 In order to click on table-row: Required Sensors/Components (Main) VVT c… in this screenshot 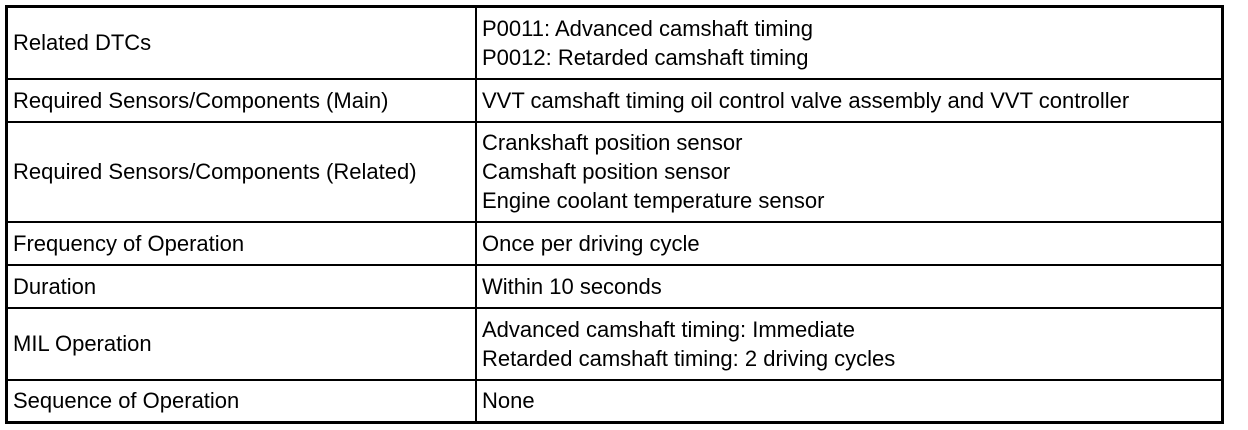, I will do `click(614, 100)`.